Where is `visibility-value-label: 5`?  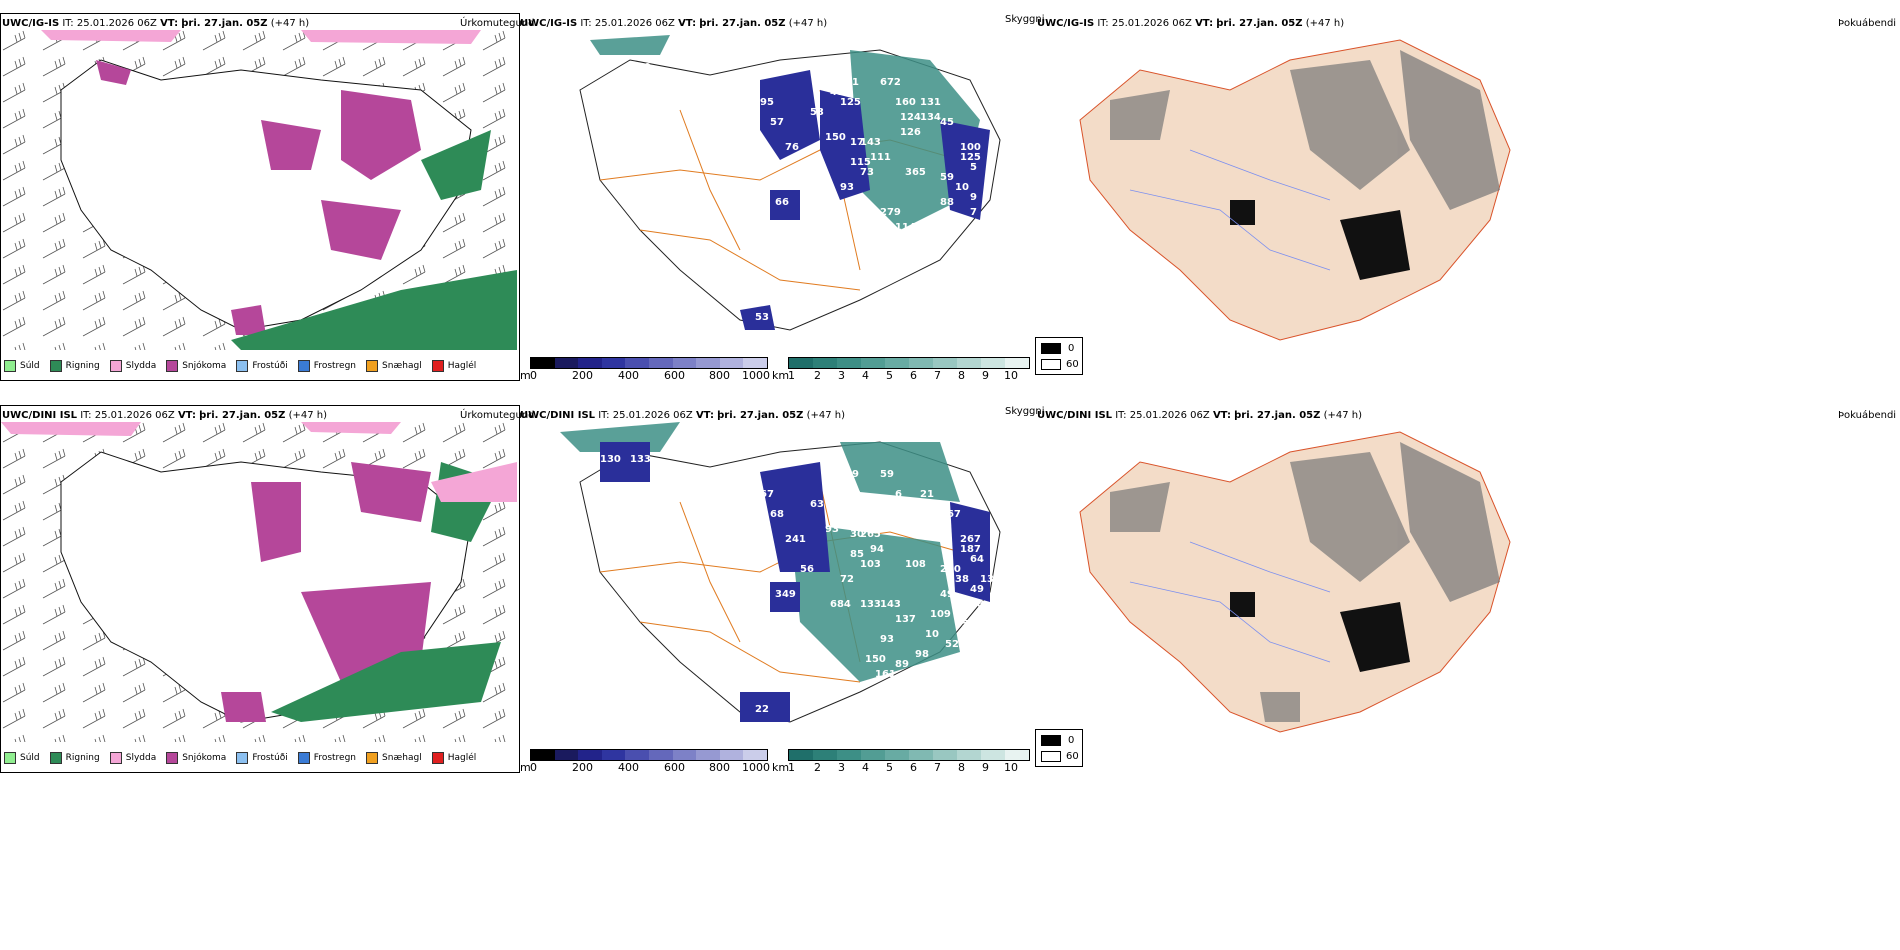 visibility-value-label: 5 is located at coordinates (973, 167).